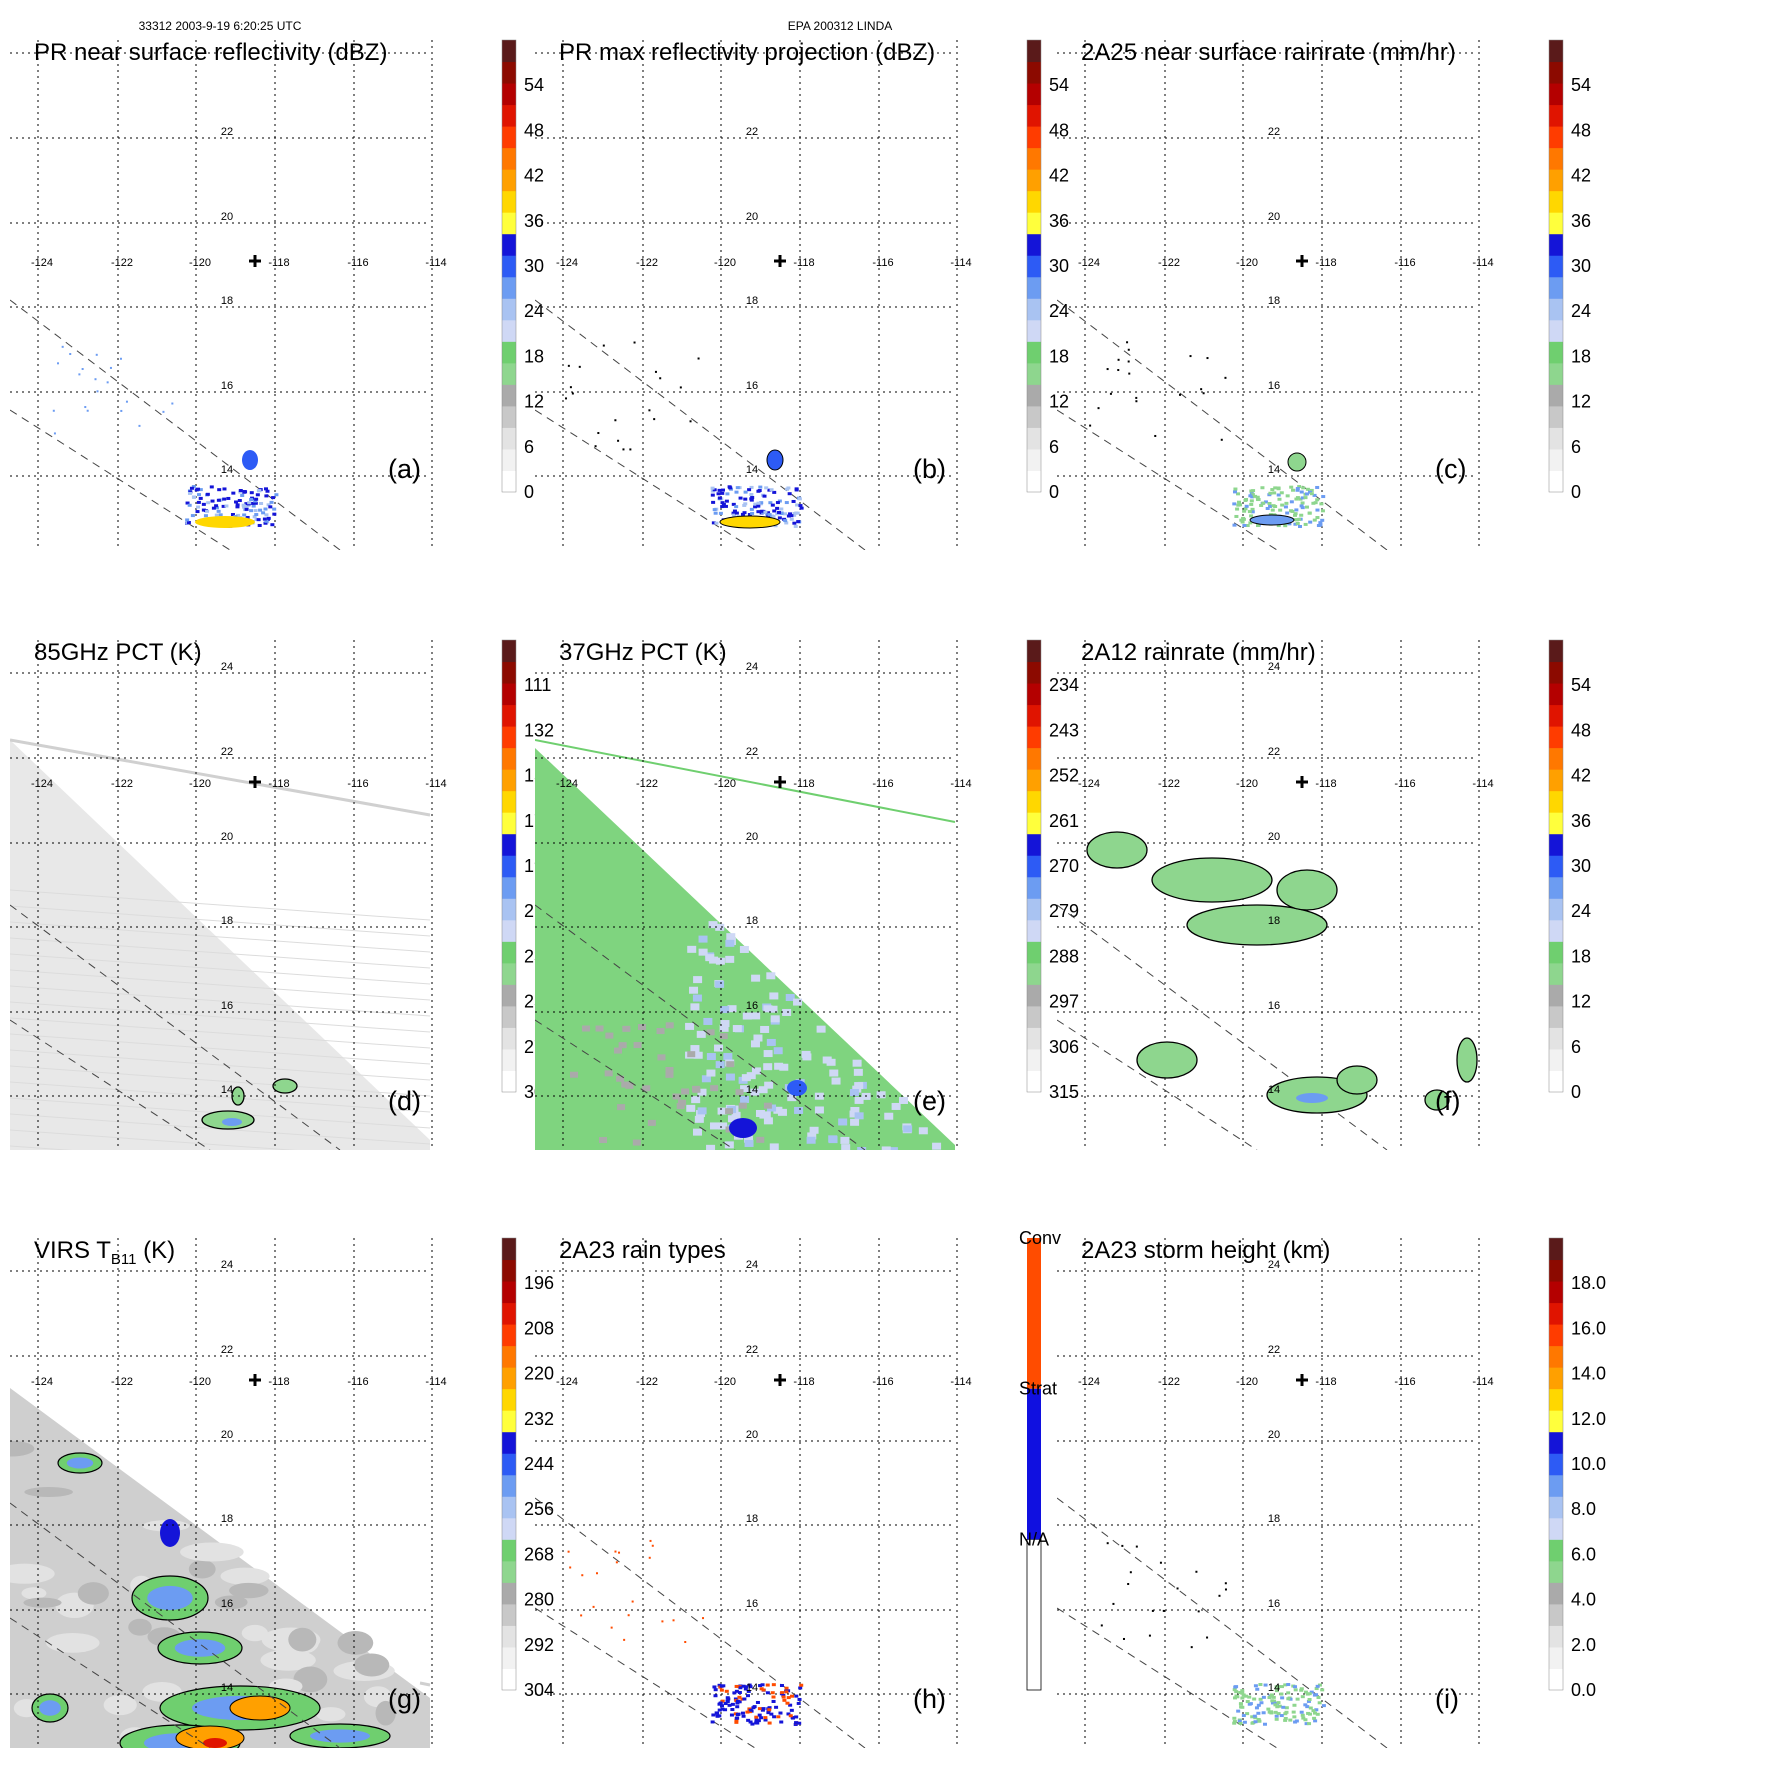  I want to click on lon-tick-label: -122, so click(647, 263).